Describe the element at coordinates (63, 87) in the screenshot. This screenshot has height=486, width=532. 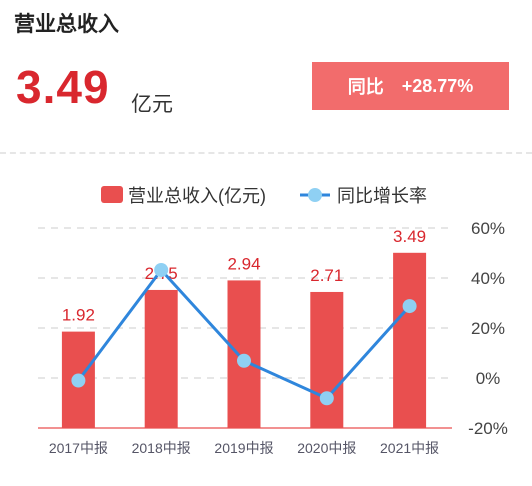
I see `revenue-value: 3.49` at that location.